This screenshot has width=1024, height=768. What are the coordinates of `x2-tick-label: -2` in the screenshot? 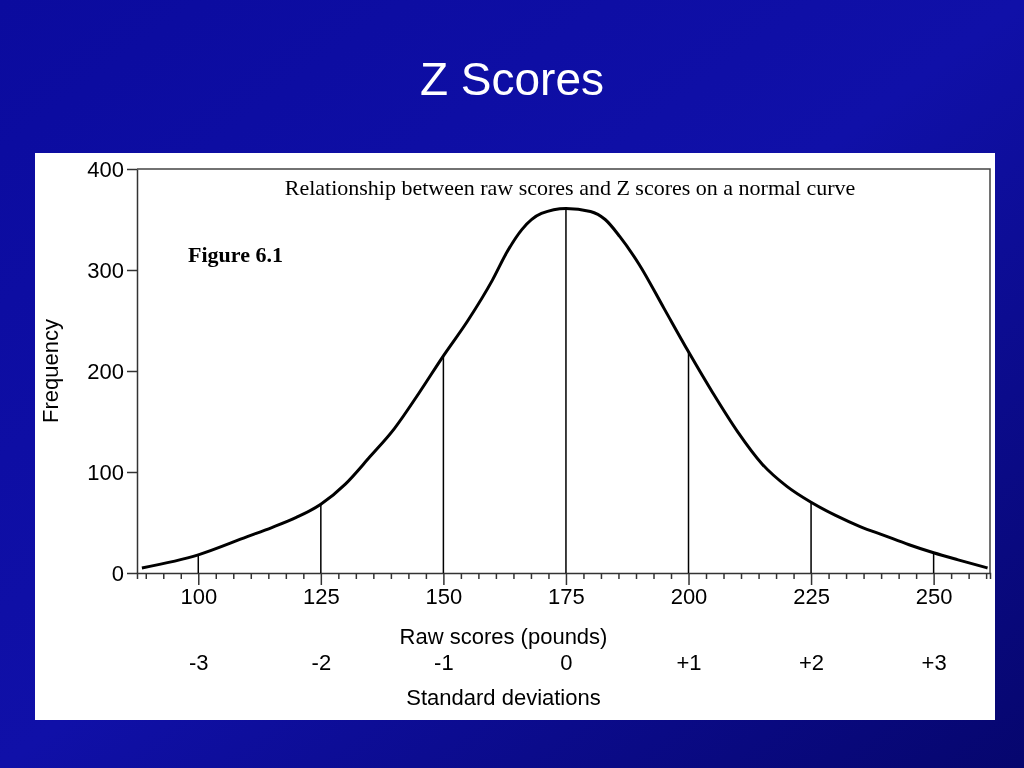 It's located at (321, 662).